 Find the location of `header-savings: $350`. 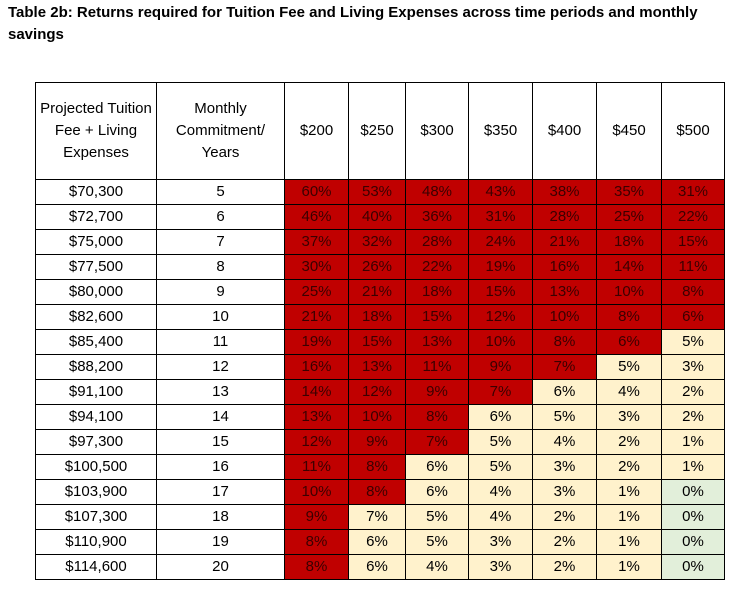

header-savings: $350 is located at coordinates (500, 131).